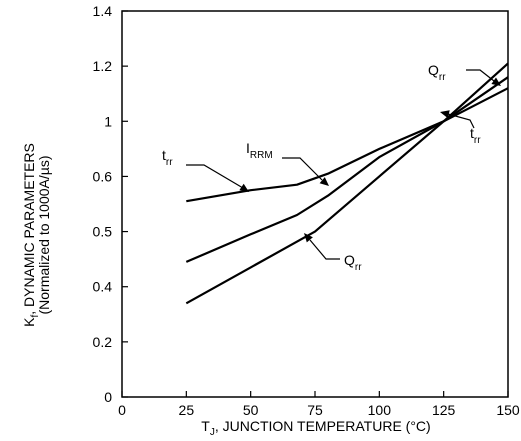 This screenshot has width=521, height=441. Describe the element at coordinates (103, 342) in the screenshot. I see `y-tick-label: 0.2` at that location.